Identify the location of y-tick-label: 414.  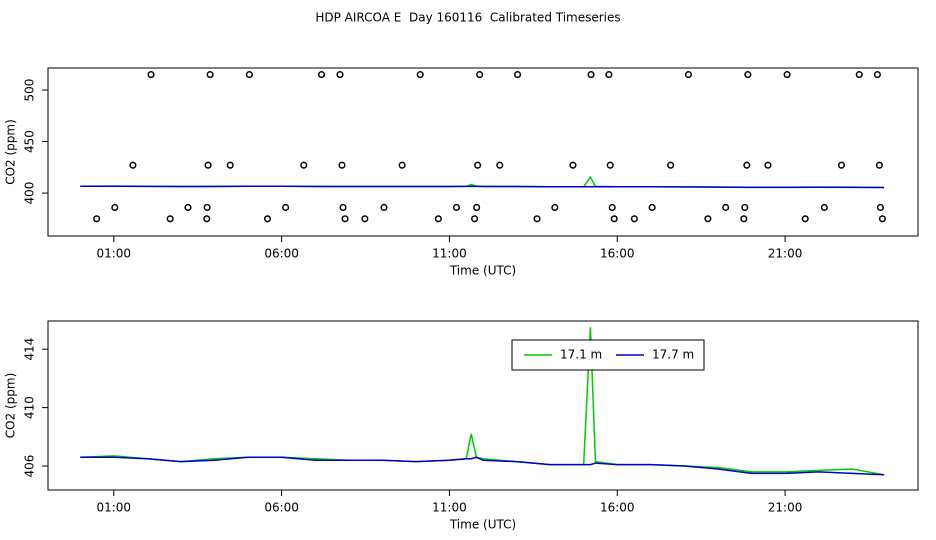
(30, 349).